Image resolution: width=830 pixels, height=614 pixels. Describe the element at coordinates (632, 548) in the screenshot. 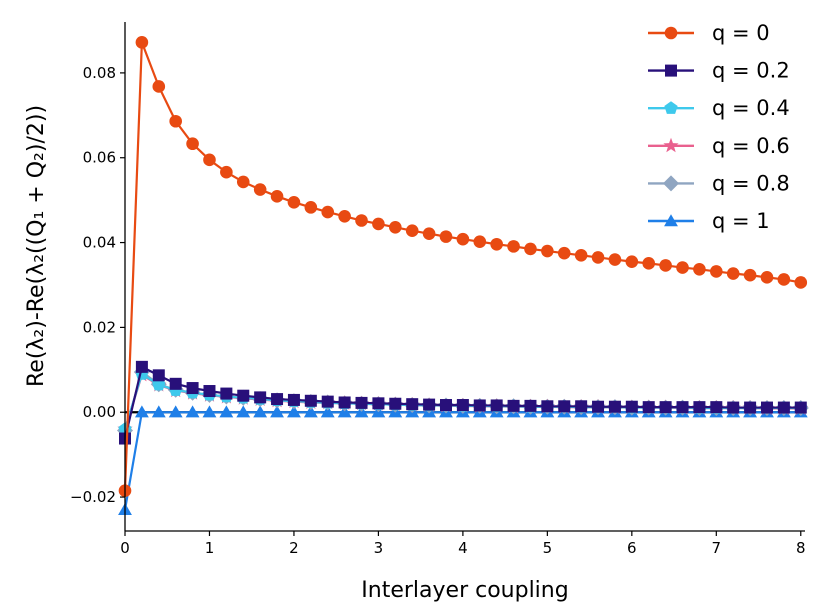

I see `x-tick-label: 6` at that location.